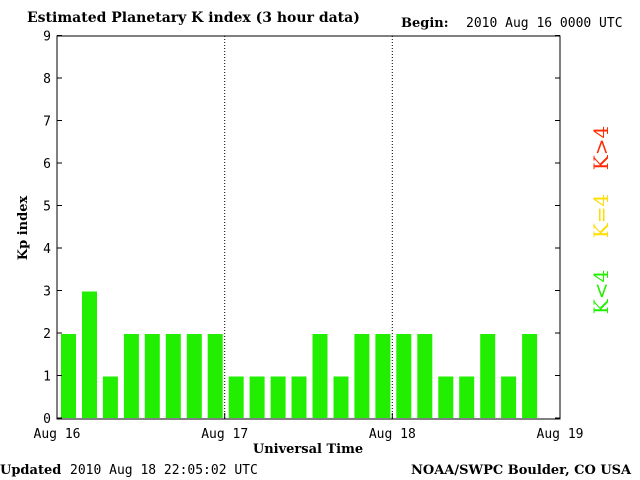 The height and width of the screenshot is (480, 640). What do you see at coordinates (308, 449) in the screenshot?
I see `x-axis-label: Universal Time` at bounding box center [308, 449].